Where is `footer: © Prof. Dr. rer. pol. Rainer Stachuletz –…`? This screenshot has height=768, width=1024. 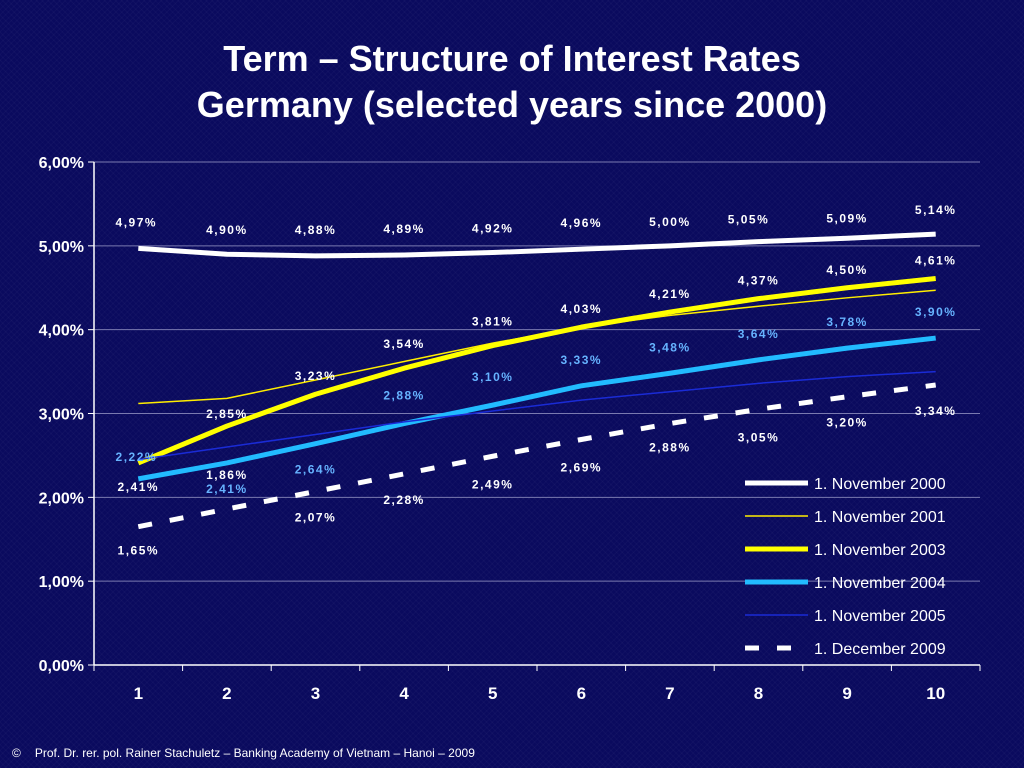
footer: © Prof. Dr. rer. pol. Rainer Stachuletz –… is located at coordinates (250, 753).